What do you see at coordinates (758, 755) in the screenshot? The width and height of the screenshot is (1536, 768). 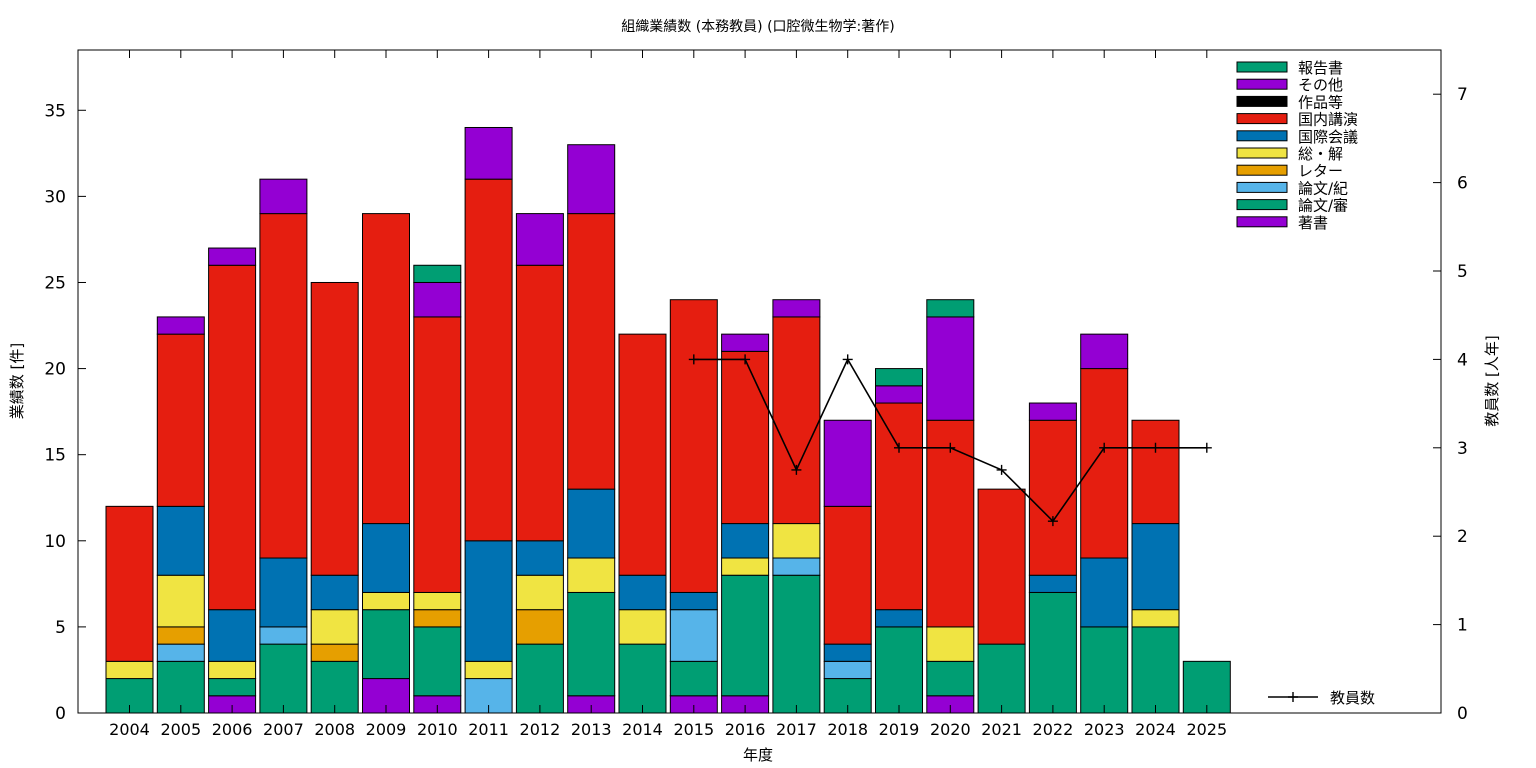 I see `x-axis-label: 年度` at bounding box center [758, 755].